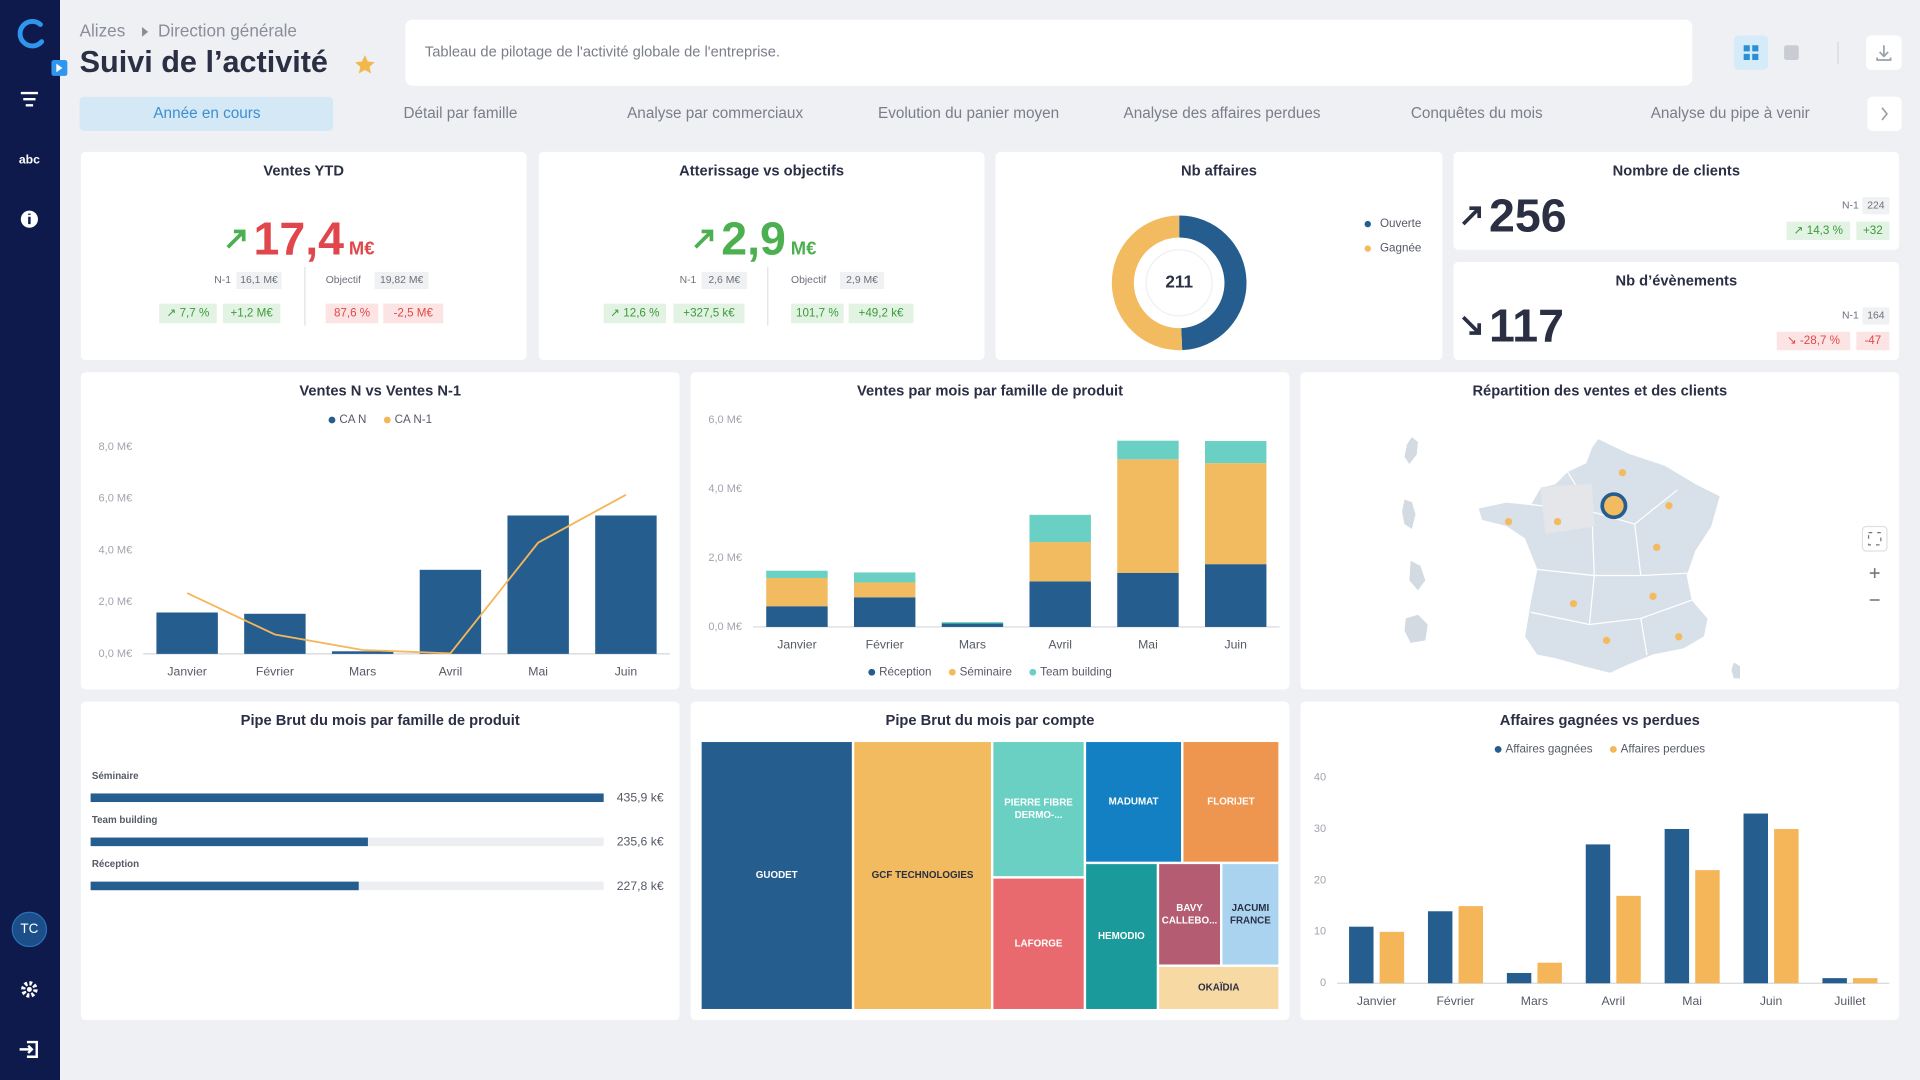 The width and height of the screenshot is (1920, 1080). I want to click on description-box, so click(1049, 52).